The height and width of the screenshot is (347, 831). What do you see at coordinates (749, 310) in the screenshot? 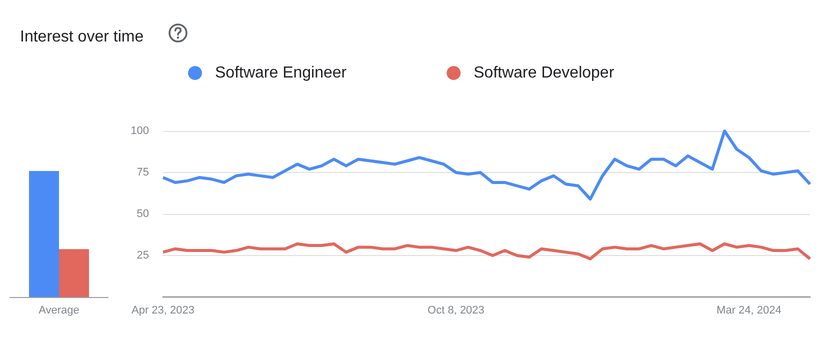
I see `x-tick-label: Mar 24, 2024` at bounding box center [749, 310].